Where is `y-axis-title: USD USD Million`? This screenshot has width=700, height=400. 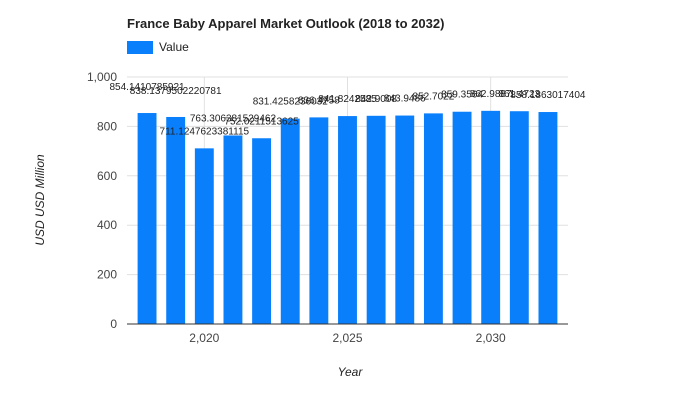 y-axis-title: USD USD Million is located at coordinates (40, 200).